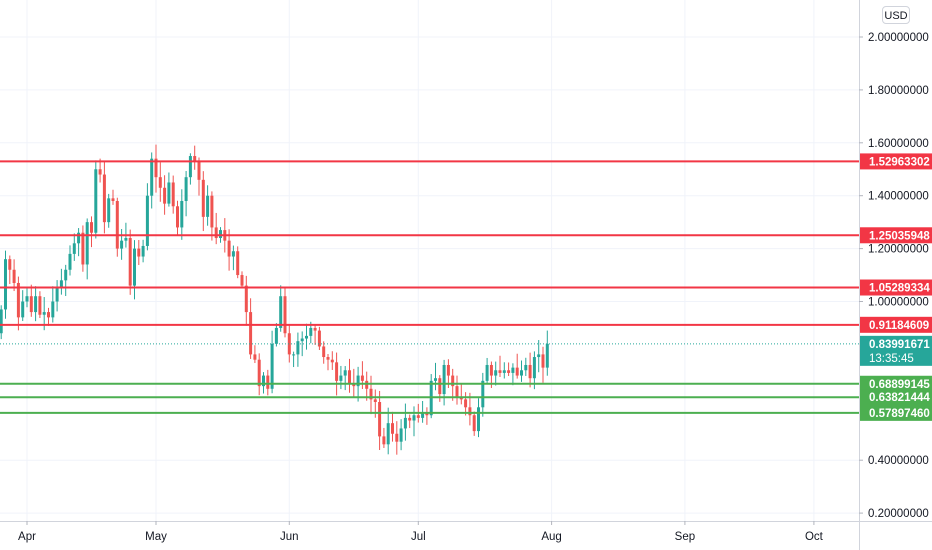 The image size is (932, 550). I want to click on price-tick-label: 1.20000000, so click(898, 250).